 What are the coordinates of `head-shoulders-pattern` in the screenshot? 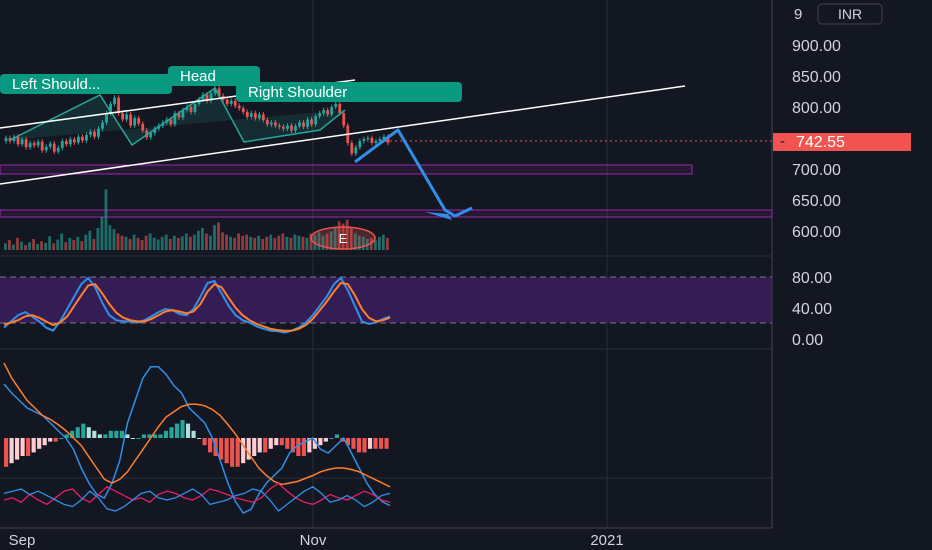 It's located at (177, 116).